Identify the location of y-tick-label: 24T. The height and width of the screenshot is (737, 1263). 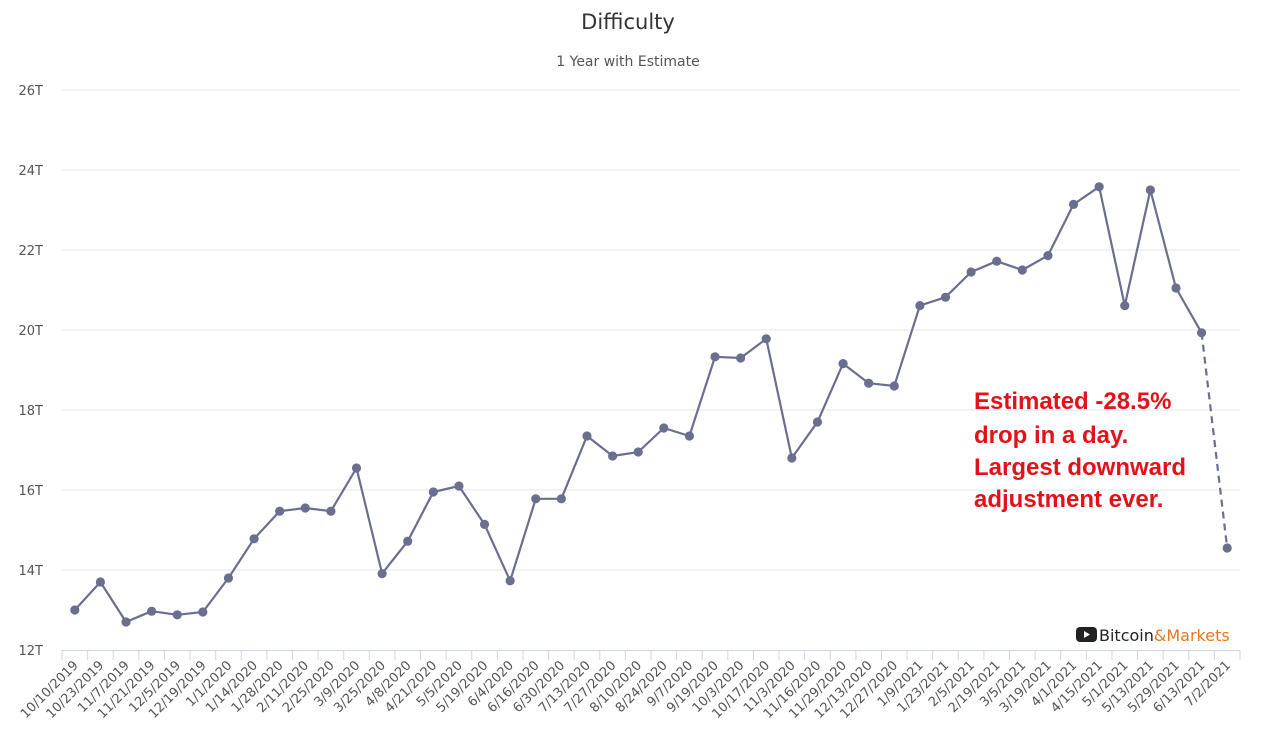
(31, 171).